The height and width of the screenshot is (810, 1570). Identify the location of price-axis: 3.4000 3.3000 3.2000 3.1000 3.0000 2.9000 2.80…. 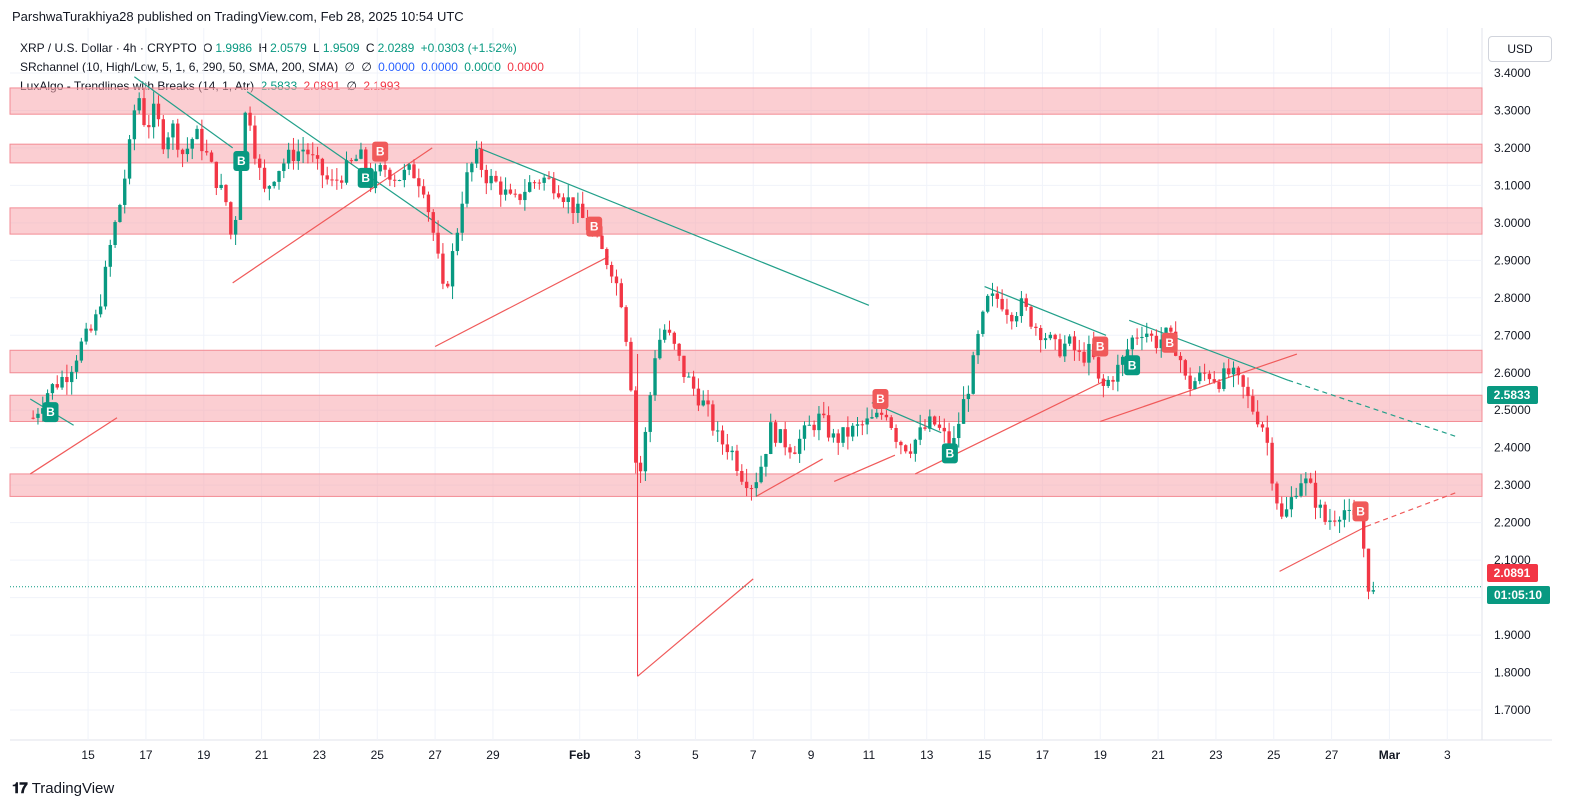
(1512, 391).